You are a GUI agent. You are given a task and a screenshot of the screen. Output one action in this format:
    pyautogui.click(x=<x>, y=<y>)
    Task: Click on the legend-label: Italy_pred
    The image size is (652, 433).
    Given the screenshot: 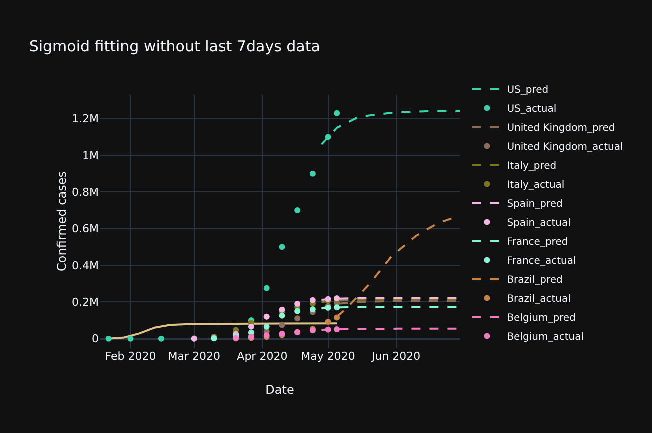 What is the action you would take?
    pyautogui.click(x=532, y=166)
    